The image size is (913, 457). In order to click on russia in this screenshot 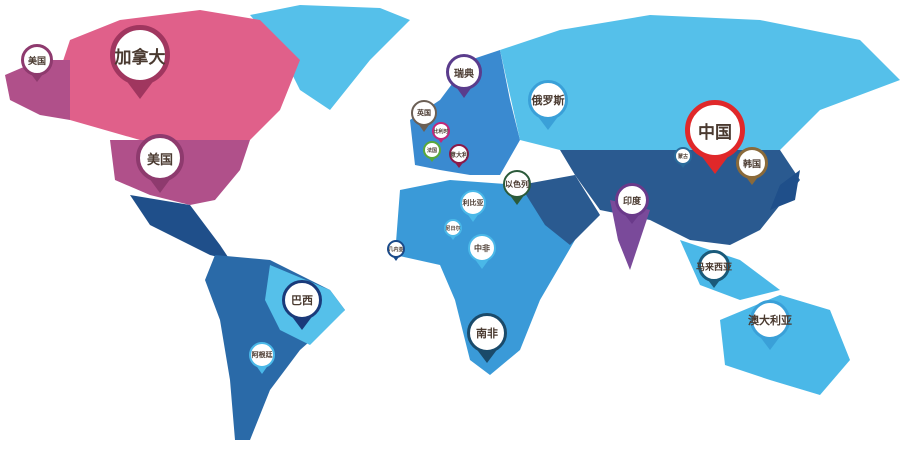, I will do `click(700, 82)`.